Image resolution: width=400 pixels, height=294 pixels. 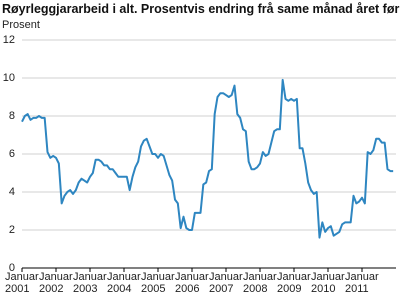 What do you see at coordinates (294, 282) in the screenshot?
I see `x-tick-label: Januar 2009` at bounding box center [294, 282].